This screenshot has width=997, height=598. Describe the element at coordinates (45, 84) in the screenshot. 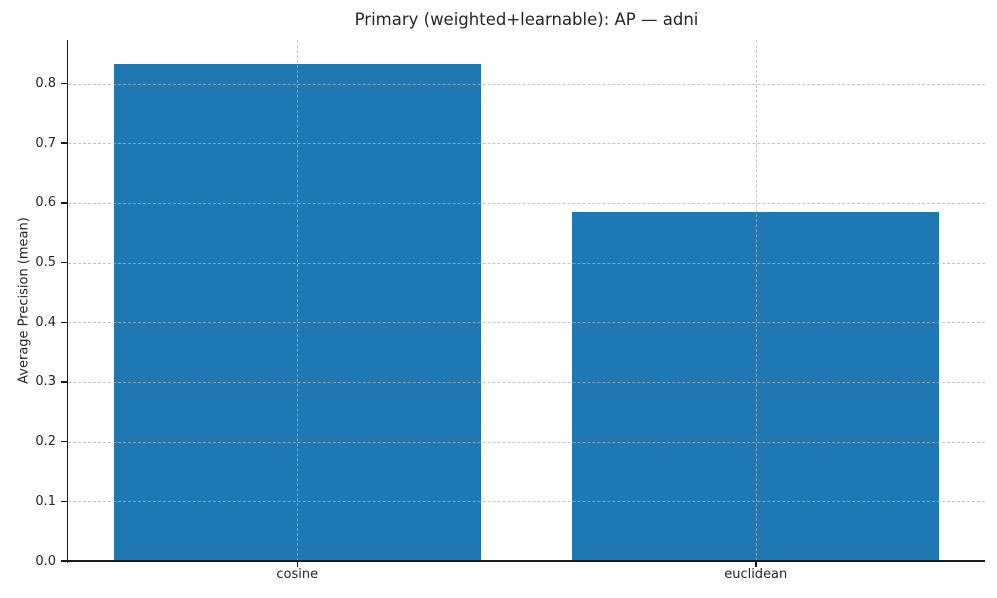

I see `y-tick-label: 0.8` at that location.